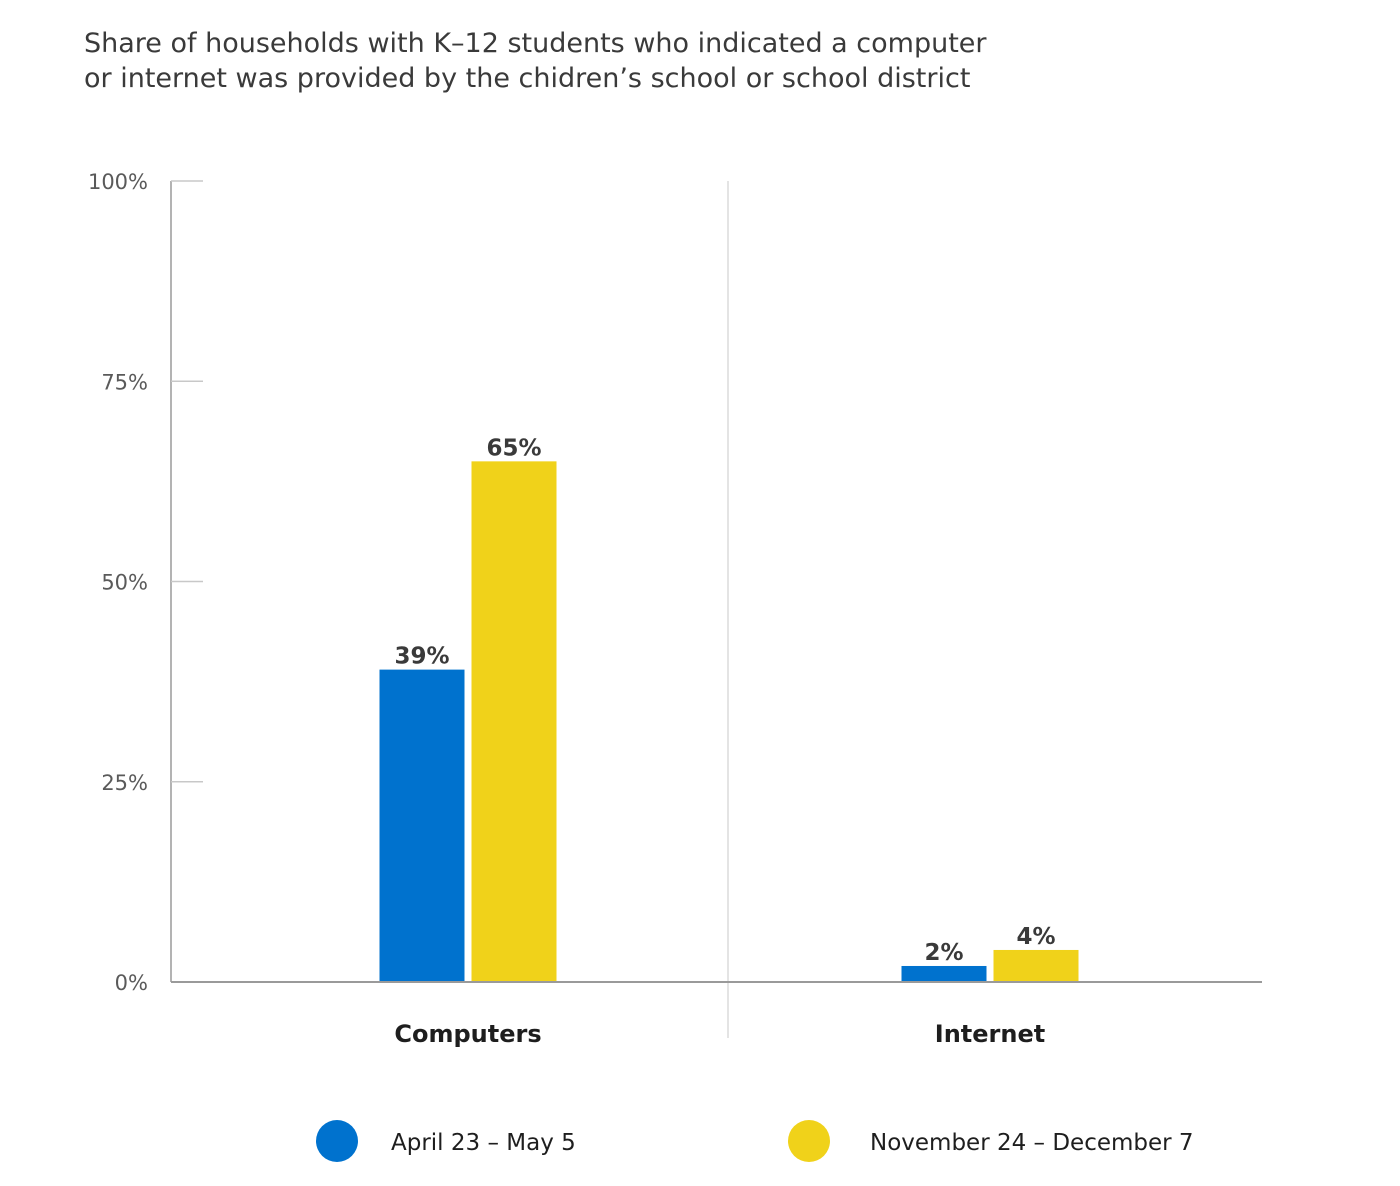 Image resolution: width=1400 pixels, height=1186 pixels. I want to click on y-tick-label-4: 100%, so click(118, 182).